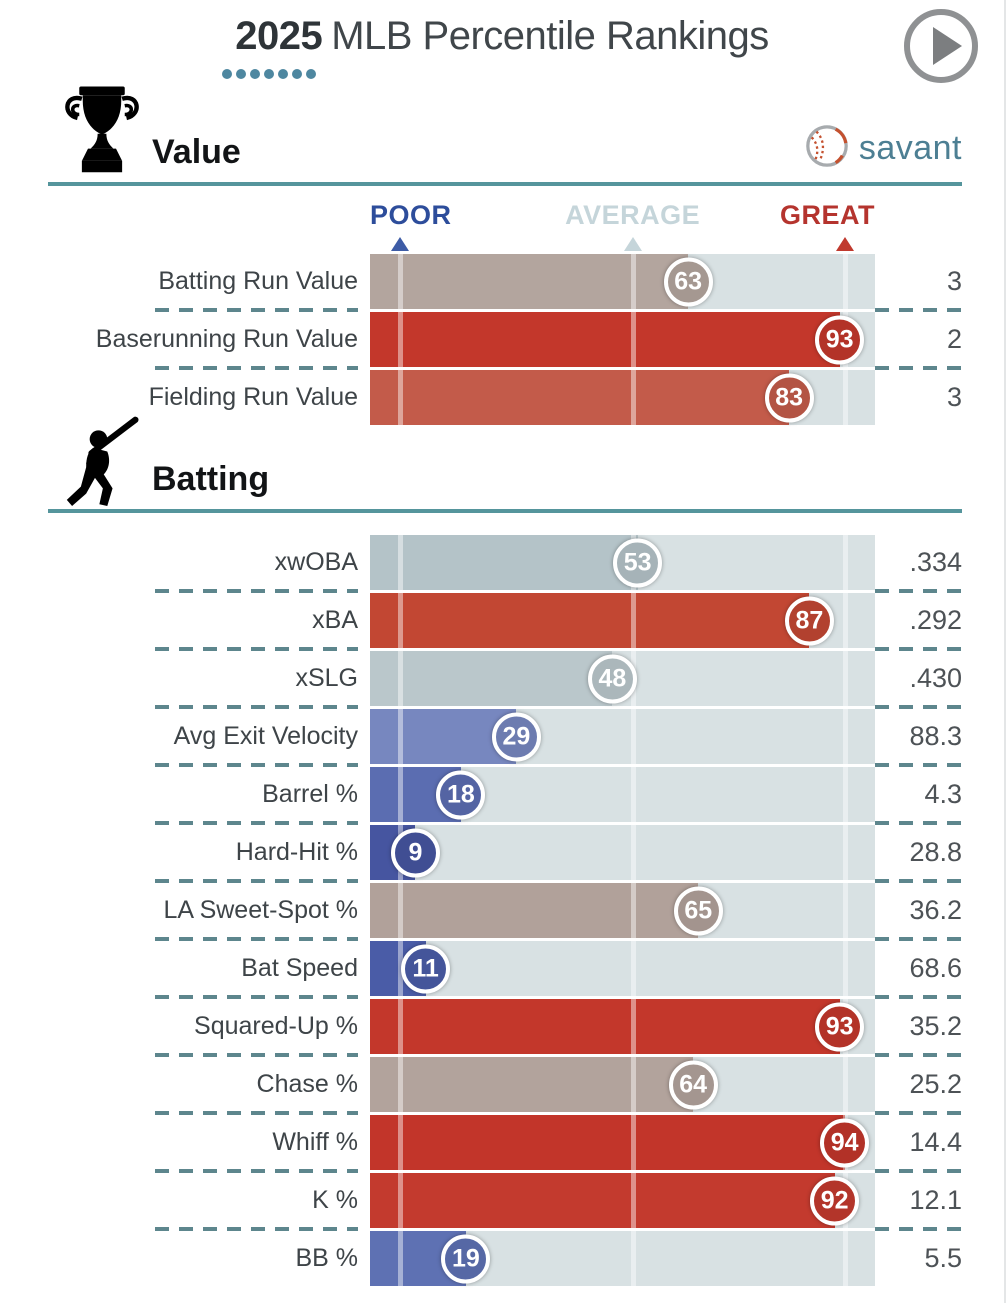 The height and width of the screenshot is (1303, 1006). What do you see at coordinates (299, 968) in the screenshot?
I see `stat-label: Bat Speed` at bounding box center [299, 968].